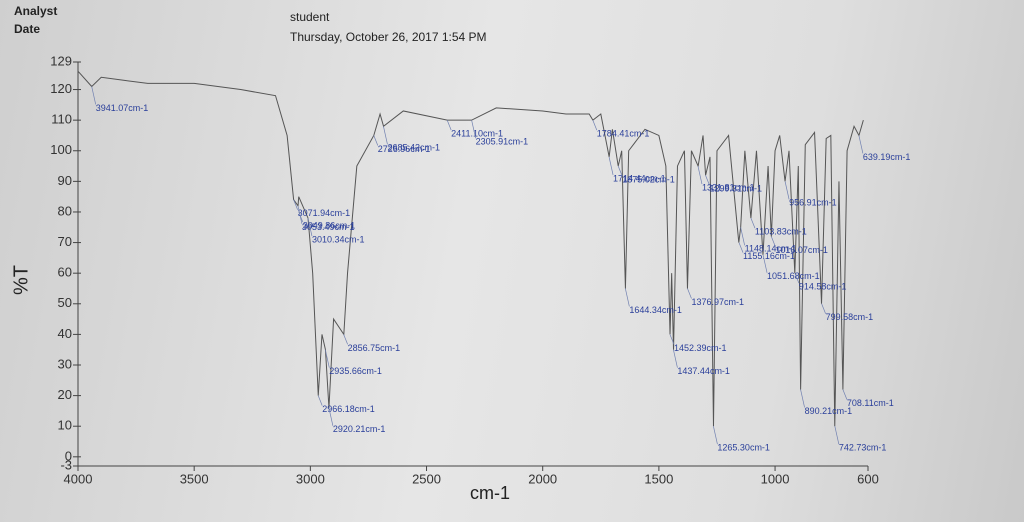  Describe the element at coordinates (823, 287) in the screenshot. I see `peak-label: 914.58cm-1` at that location.